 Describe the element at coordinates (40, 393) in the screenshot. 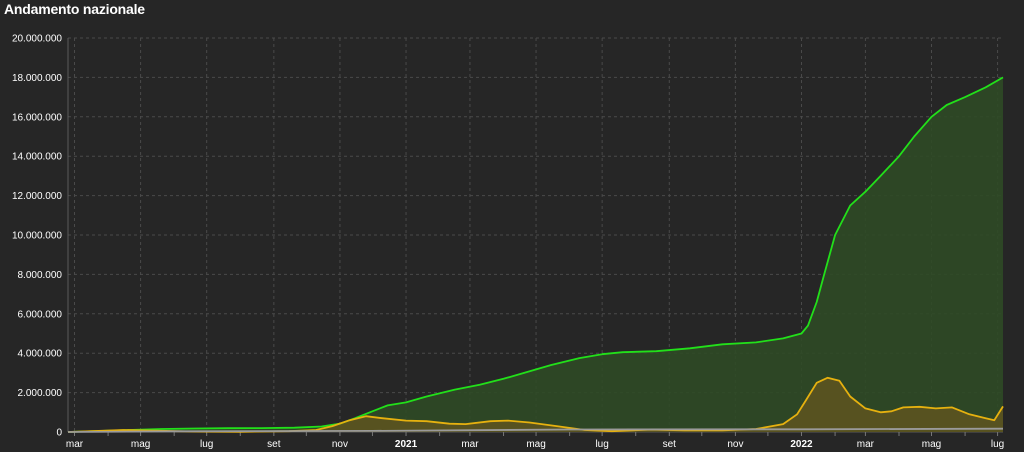

I see `y-tick-label: 2.000.000` at that location.